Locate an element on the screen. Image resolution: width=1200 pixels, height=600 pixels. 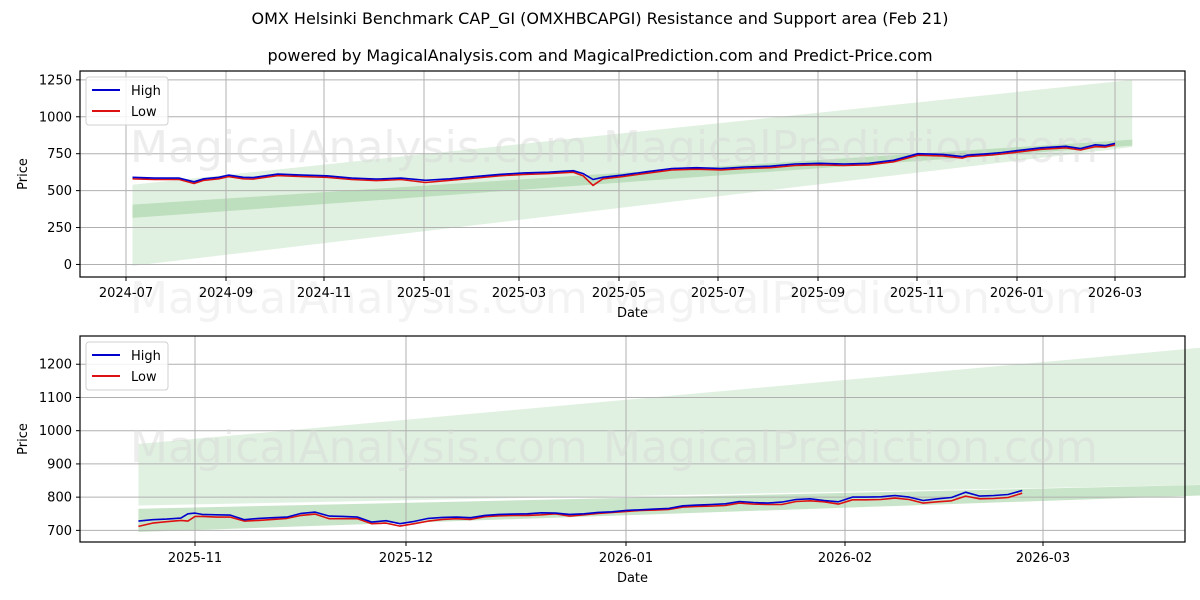
watermark: MagicalAnalysis.com MagicalPrediction.com is located at coordinates (614, 447).